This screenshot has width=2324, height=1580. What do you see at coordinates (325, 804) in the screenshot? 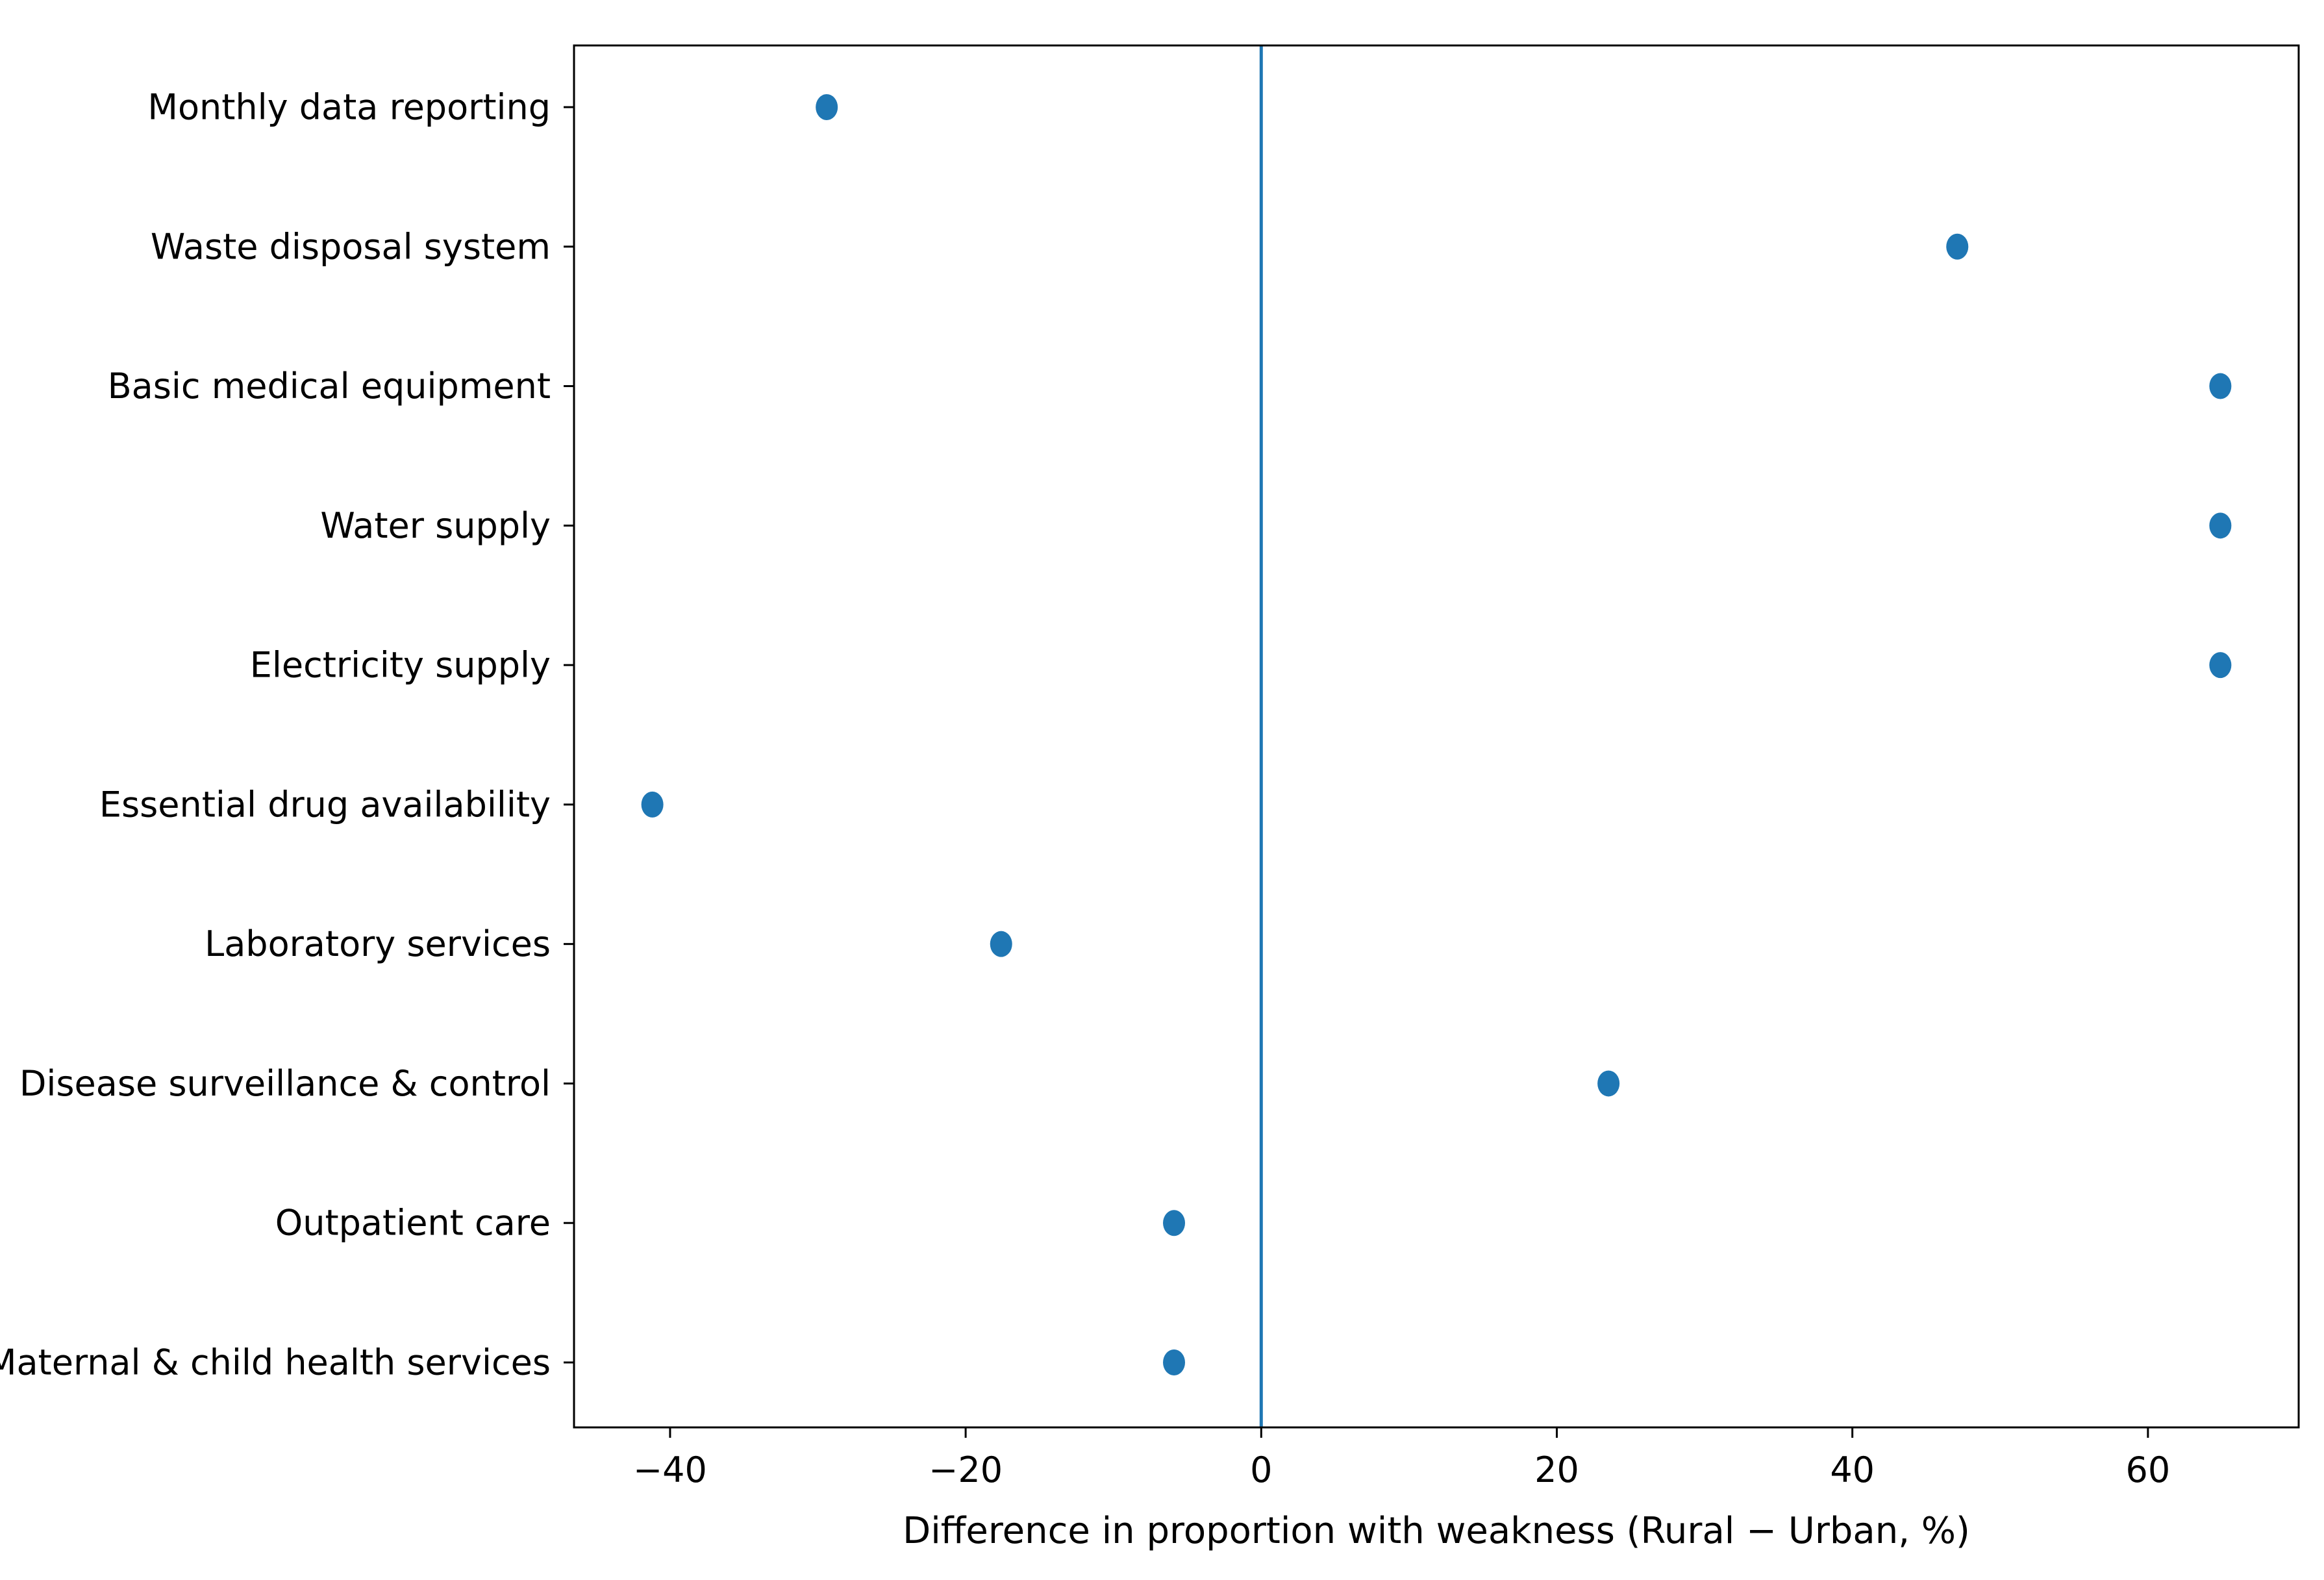
I see `y-tick-label: Essential drug availability` at bounding box center [325, 804].